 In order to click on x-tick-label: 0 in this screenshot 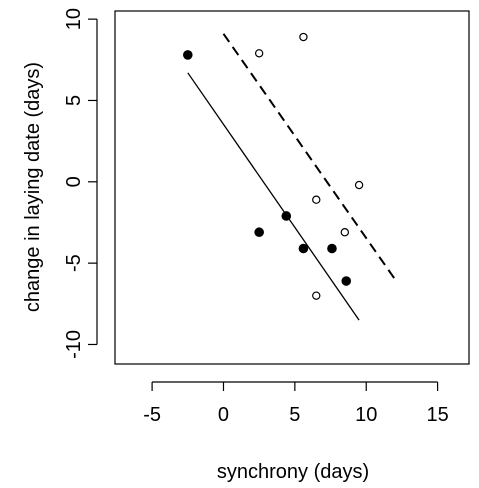, I will do `click(223, 415)`.